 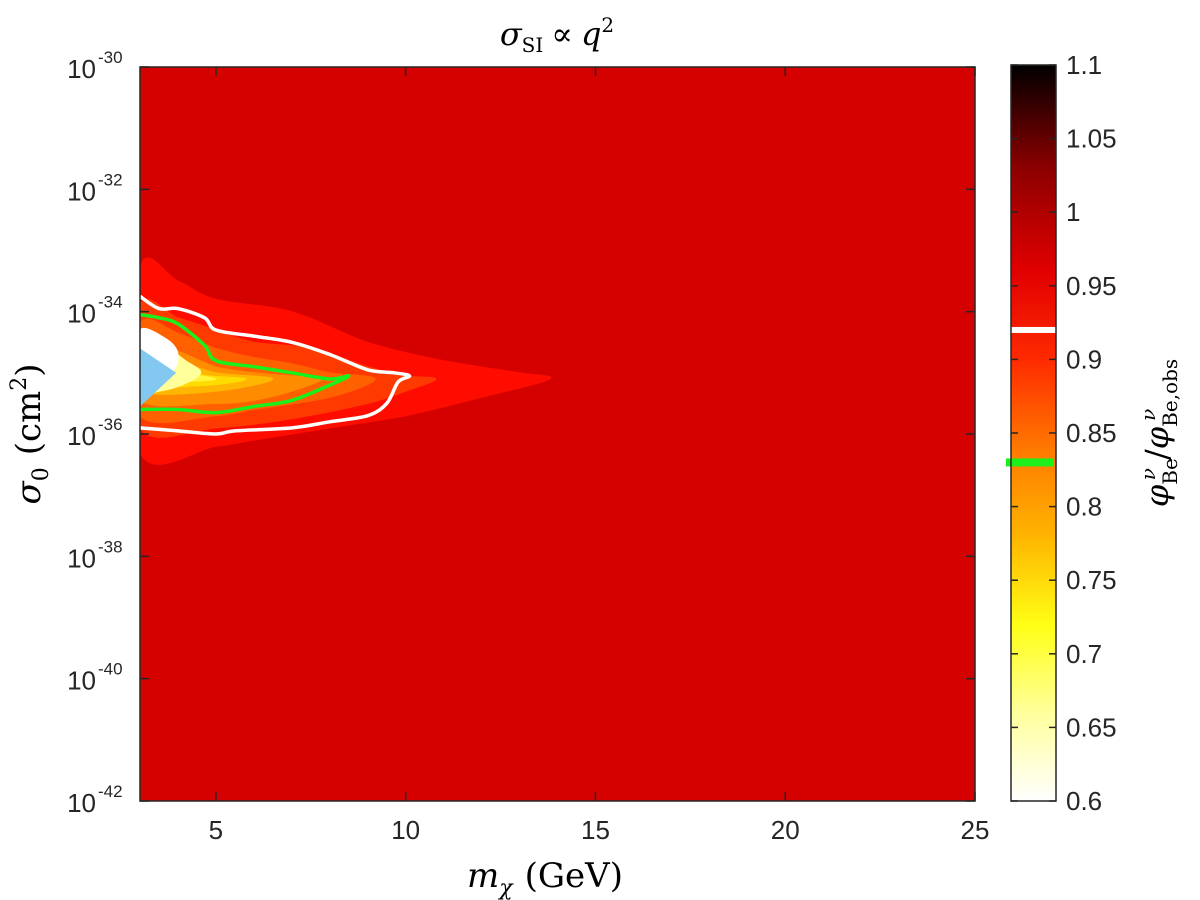 I want to click on colorbar-tick-label: 0.8, so click(x=1084, y=507).